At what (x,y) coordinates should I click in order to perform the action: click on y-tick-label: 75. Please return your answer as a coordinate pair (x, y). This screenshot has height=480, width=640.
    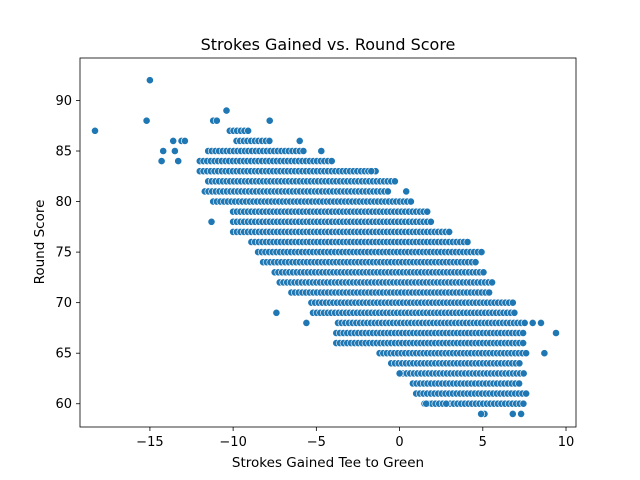
    Looking at the image, I should click on (63, 253).